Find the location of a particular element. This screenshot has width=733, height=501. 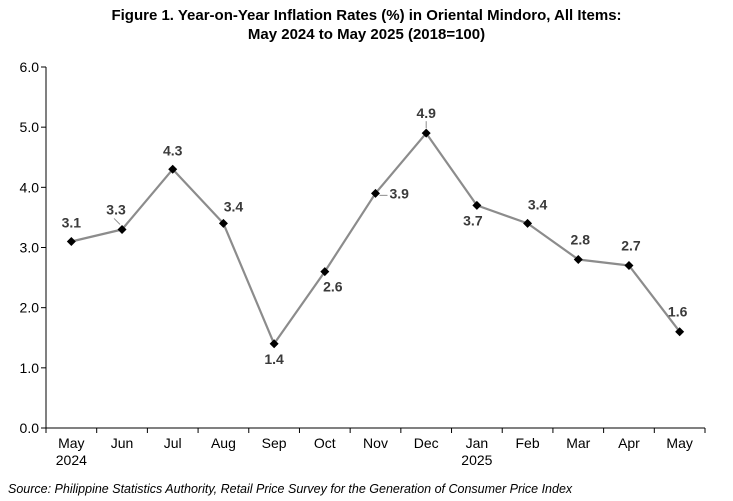

y-tick-label: 5.0 is located at coordinates (30, 127).